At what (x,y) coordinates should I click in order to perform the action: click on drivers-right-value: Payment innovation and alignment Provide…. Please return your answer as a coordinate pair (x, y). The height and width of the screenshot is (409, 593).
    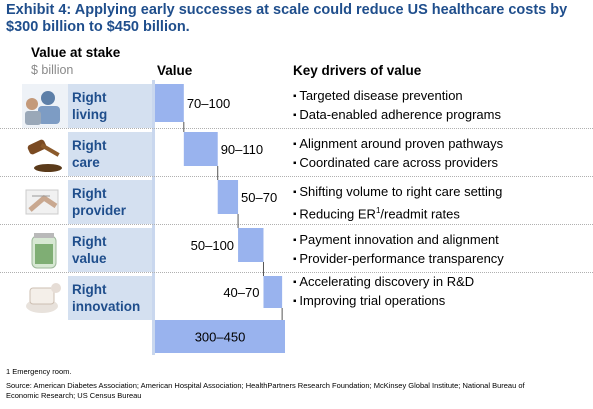
    Looking at the image, I should click on (443, 250).